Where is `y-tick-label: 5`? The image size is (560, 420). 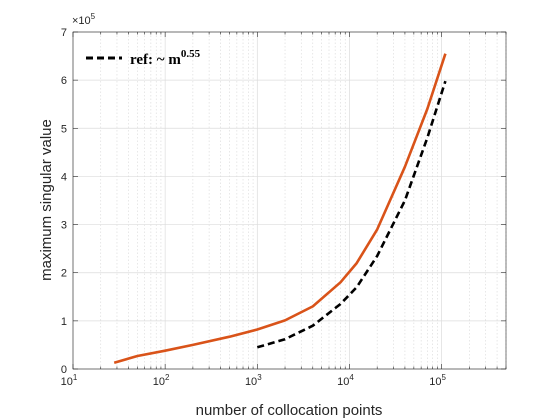
y-tick-label: 5 is located at coordinates (64, 129).